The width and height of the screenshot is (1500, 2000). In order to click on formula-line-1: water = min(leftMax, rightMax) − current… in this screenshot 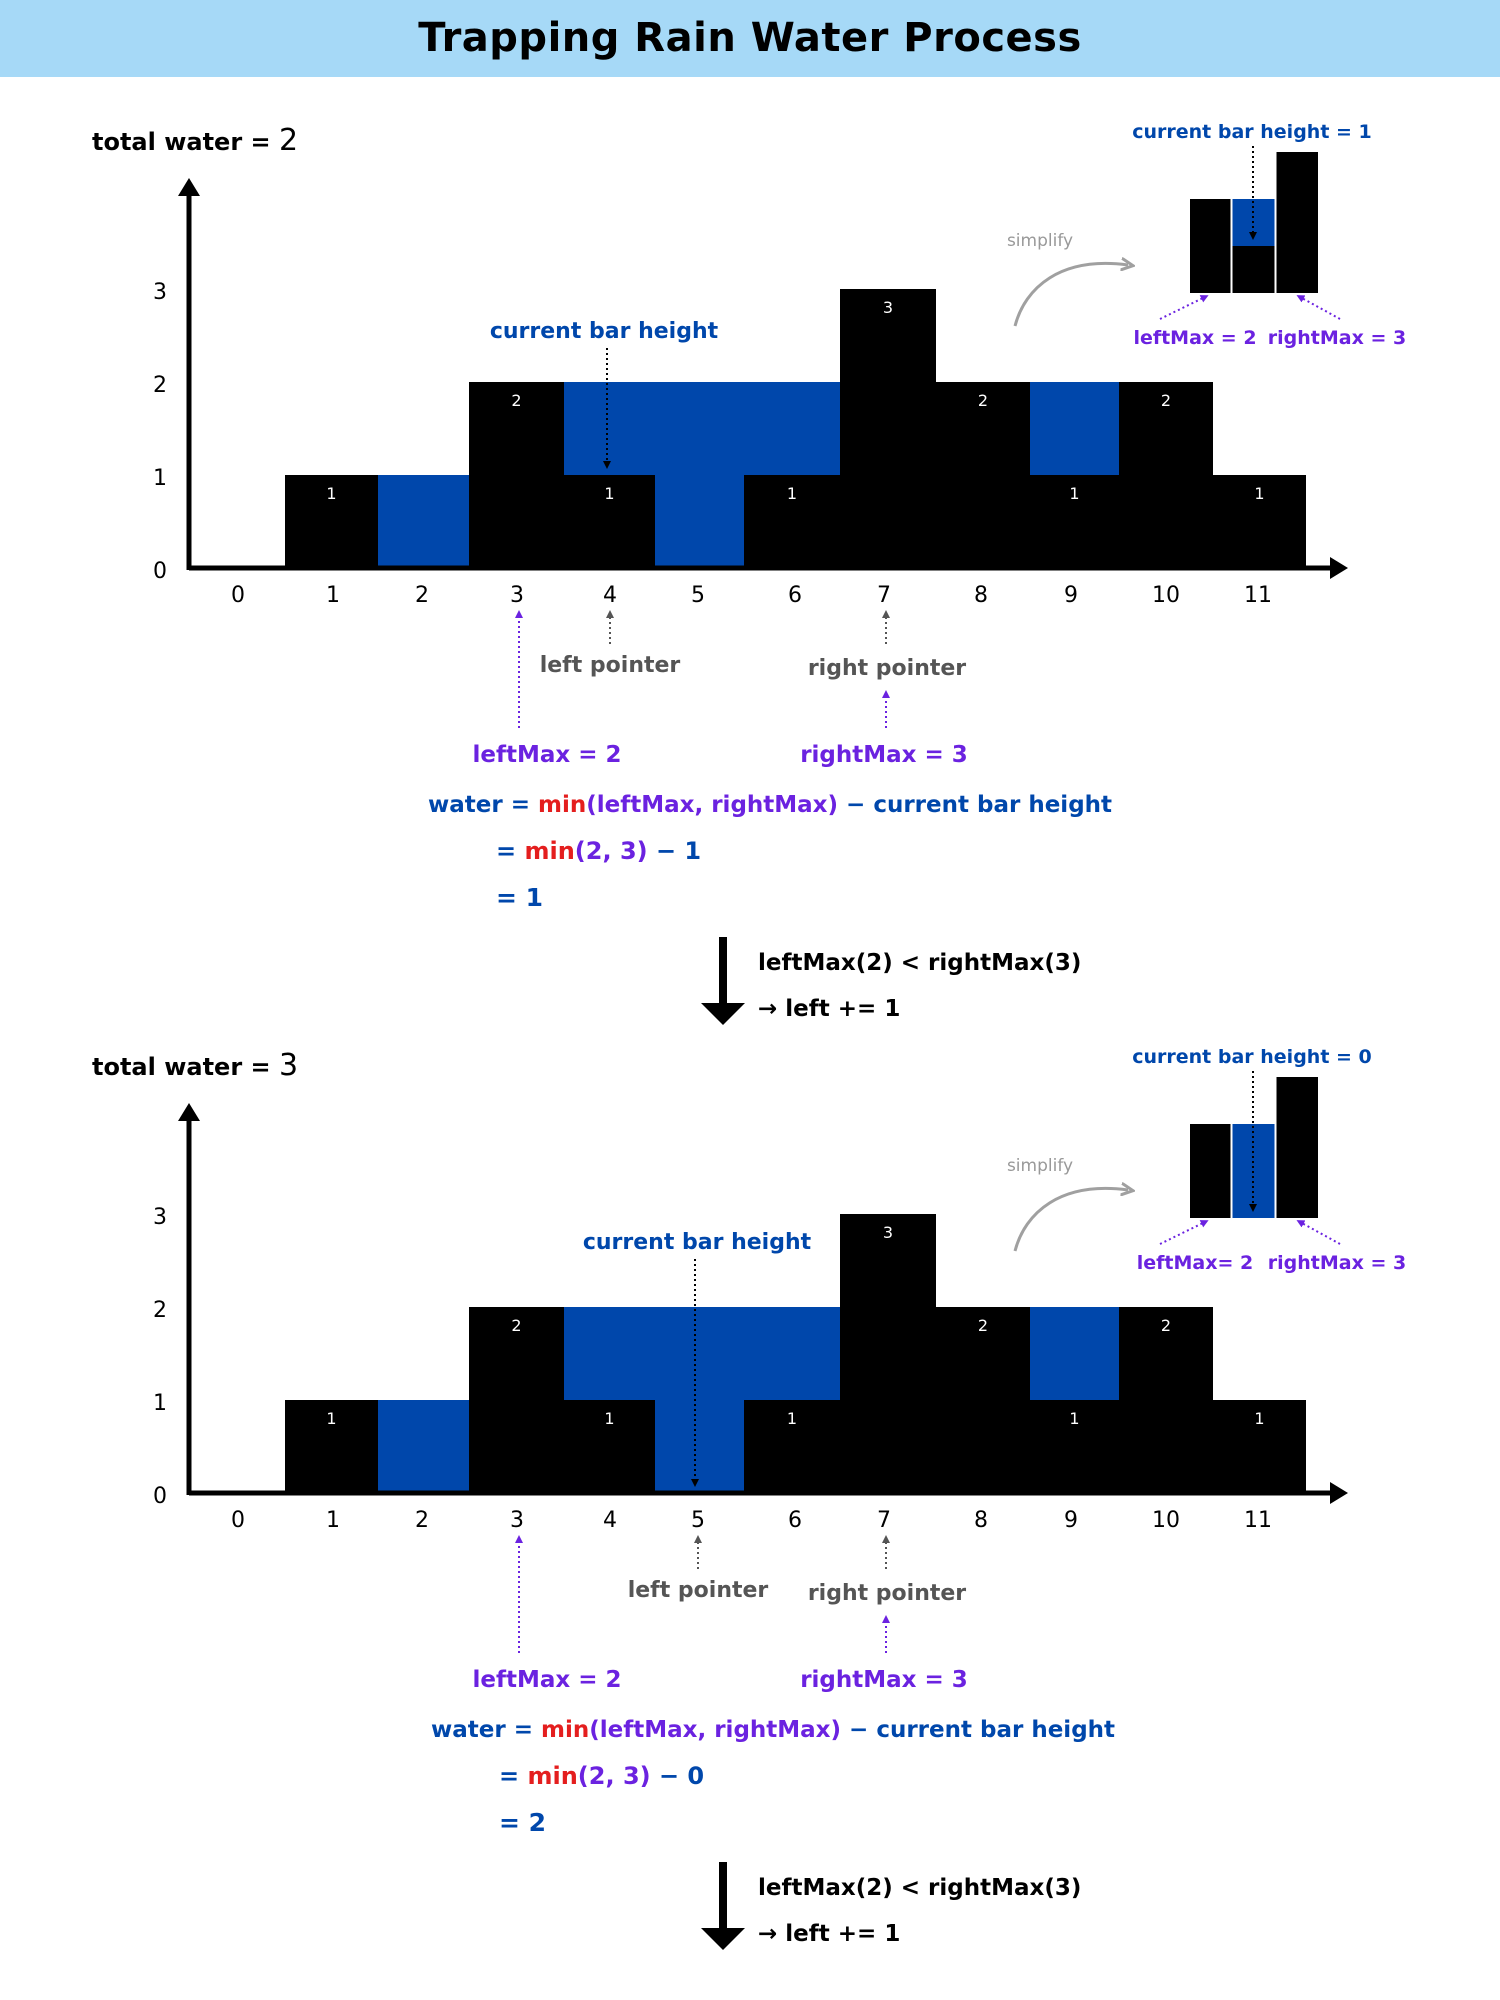, I will do `click(773, 1730)`.